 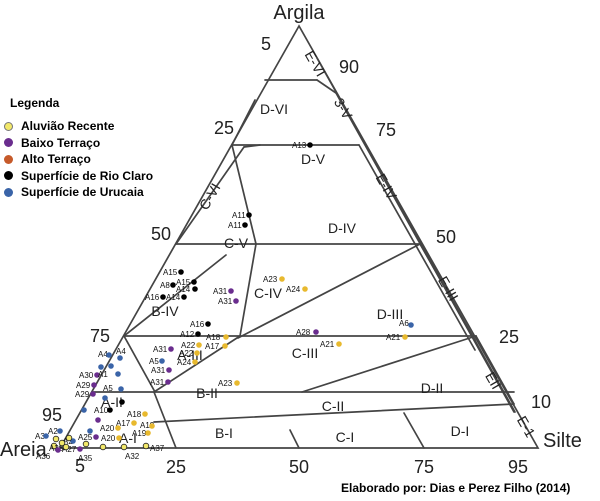 I want to click on class-label: E-1, so click(x=526, y=426).